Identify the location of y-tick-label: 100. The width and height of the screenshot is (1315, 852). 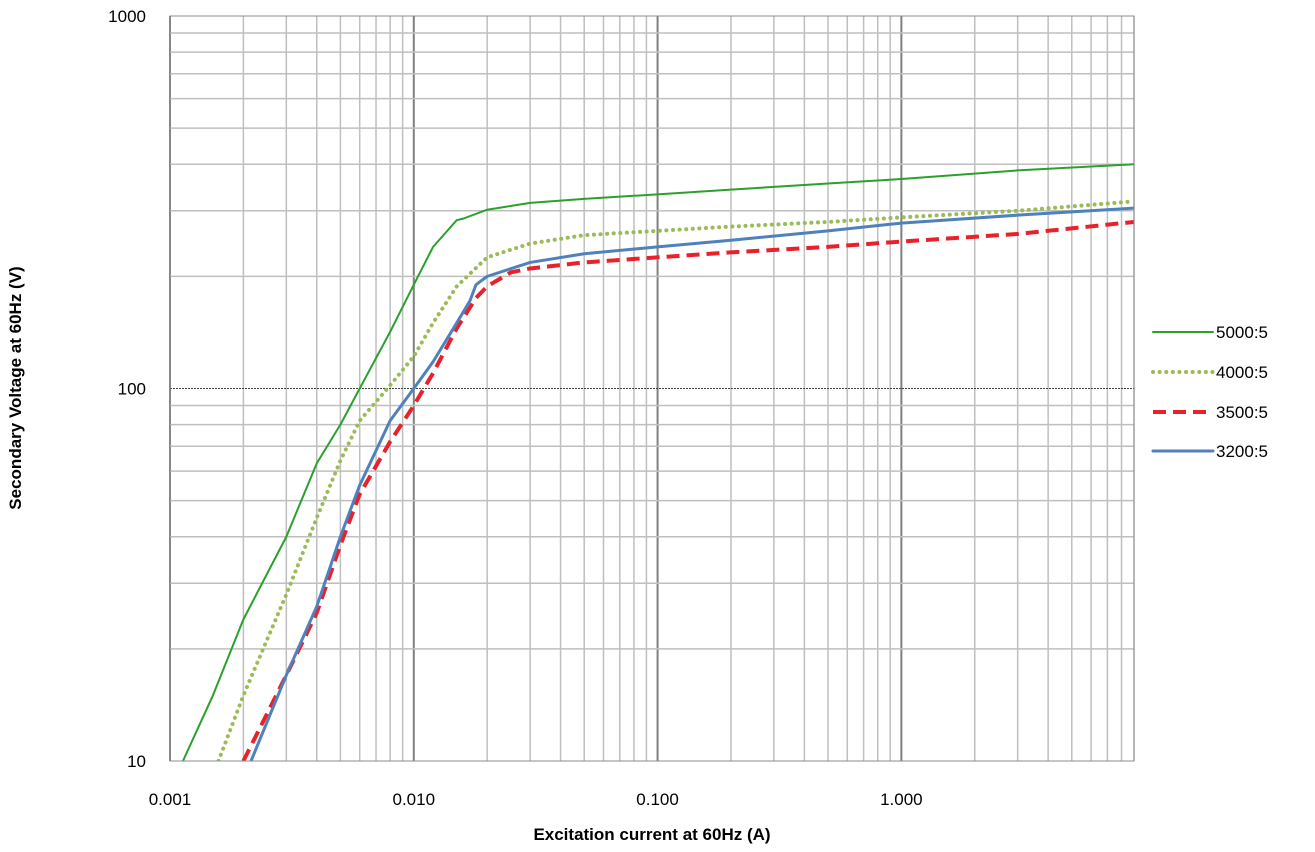
(132, 389).